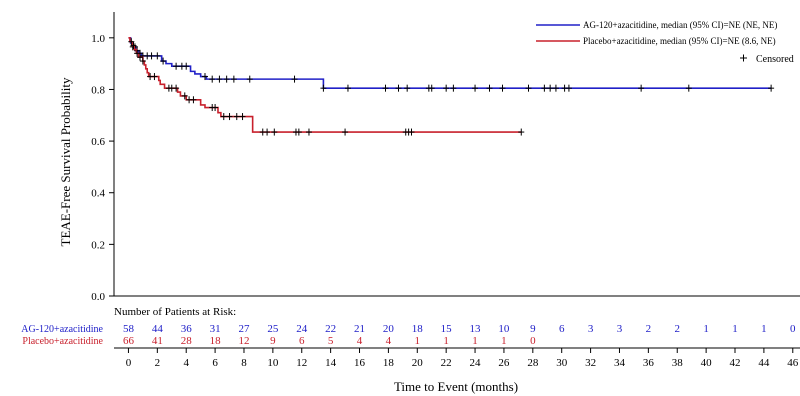 The height and width of the screenshot is (396, 800). What do you see at coordinates (476, 329) in the screenshot?
I see `risk-count: 13` at bounding box center [476, 329].